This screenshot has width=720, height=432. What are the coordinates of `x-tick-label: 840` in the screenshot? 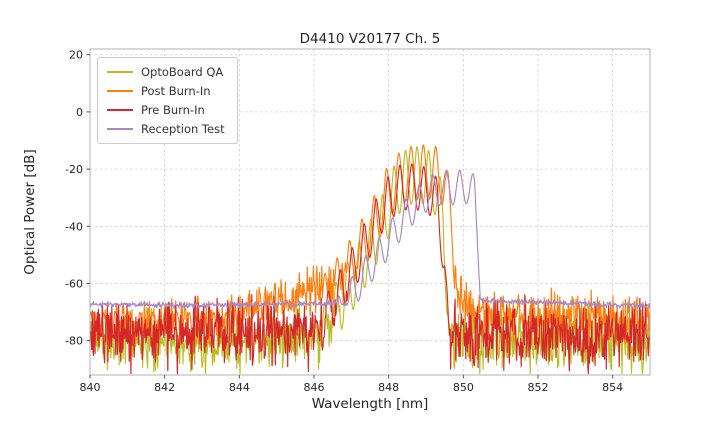 It's located at (90, 387).